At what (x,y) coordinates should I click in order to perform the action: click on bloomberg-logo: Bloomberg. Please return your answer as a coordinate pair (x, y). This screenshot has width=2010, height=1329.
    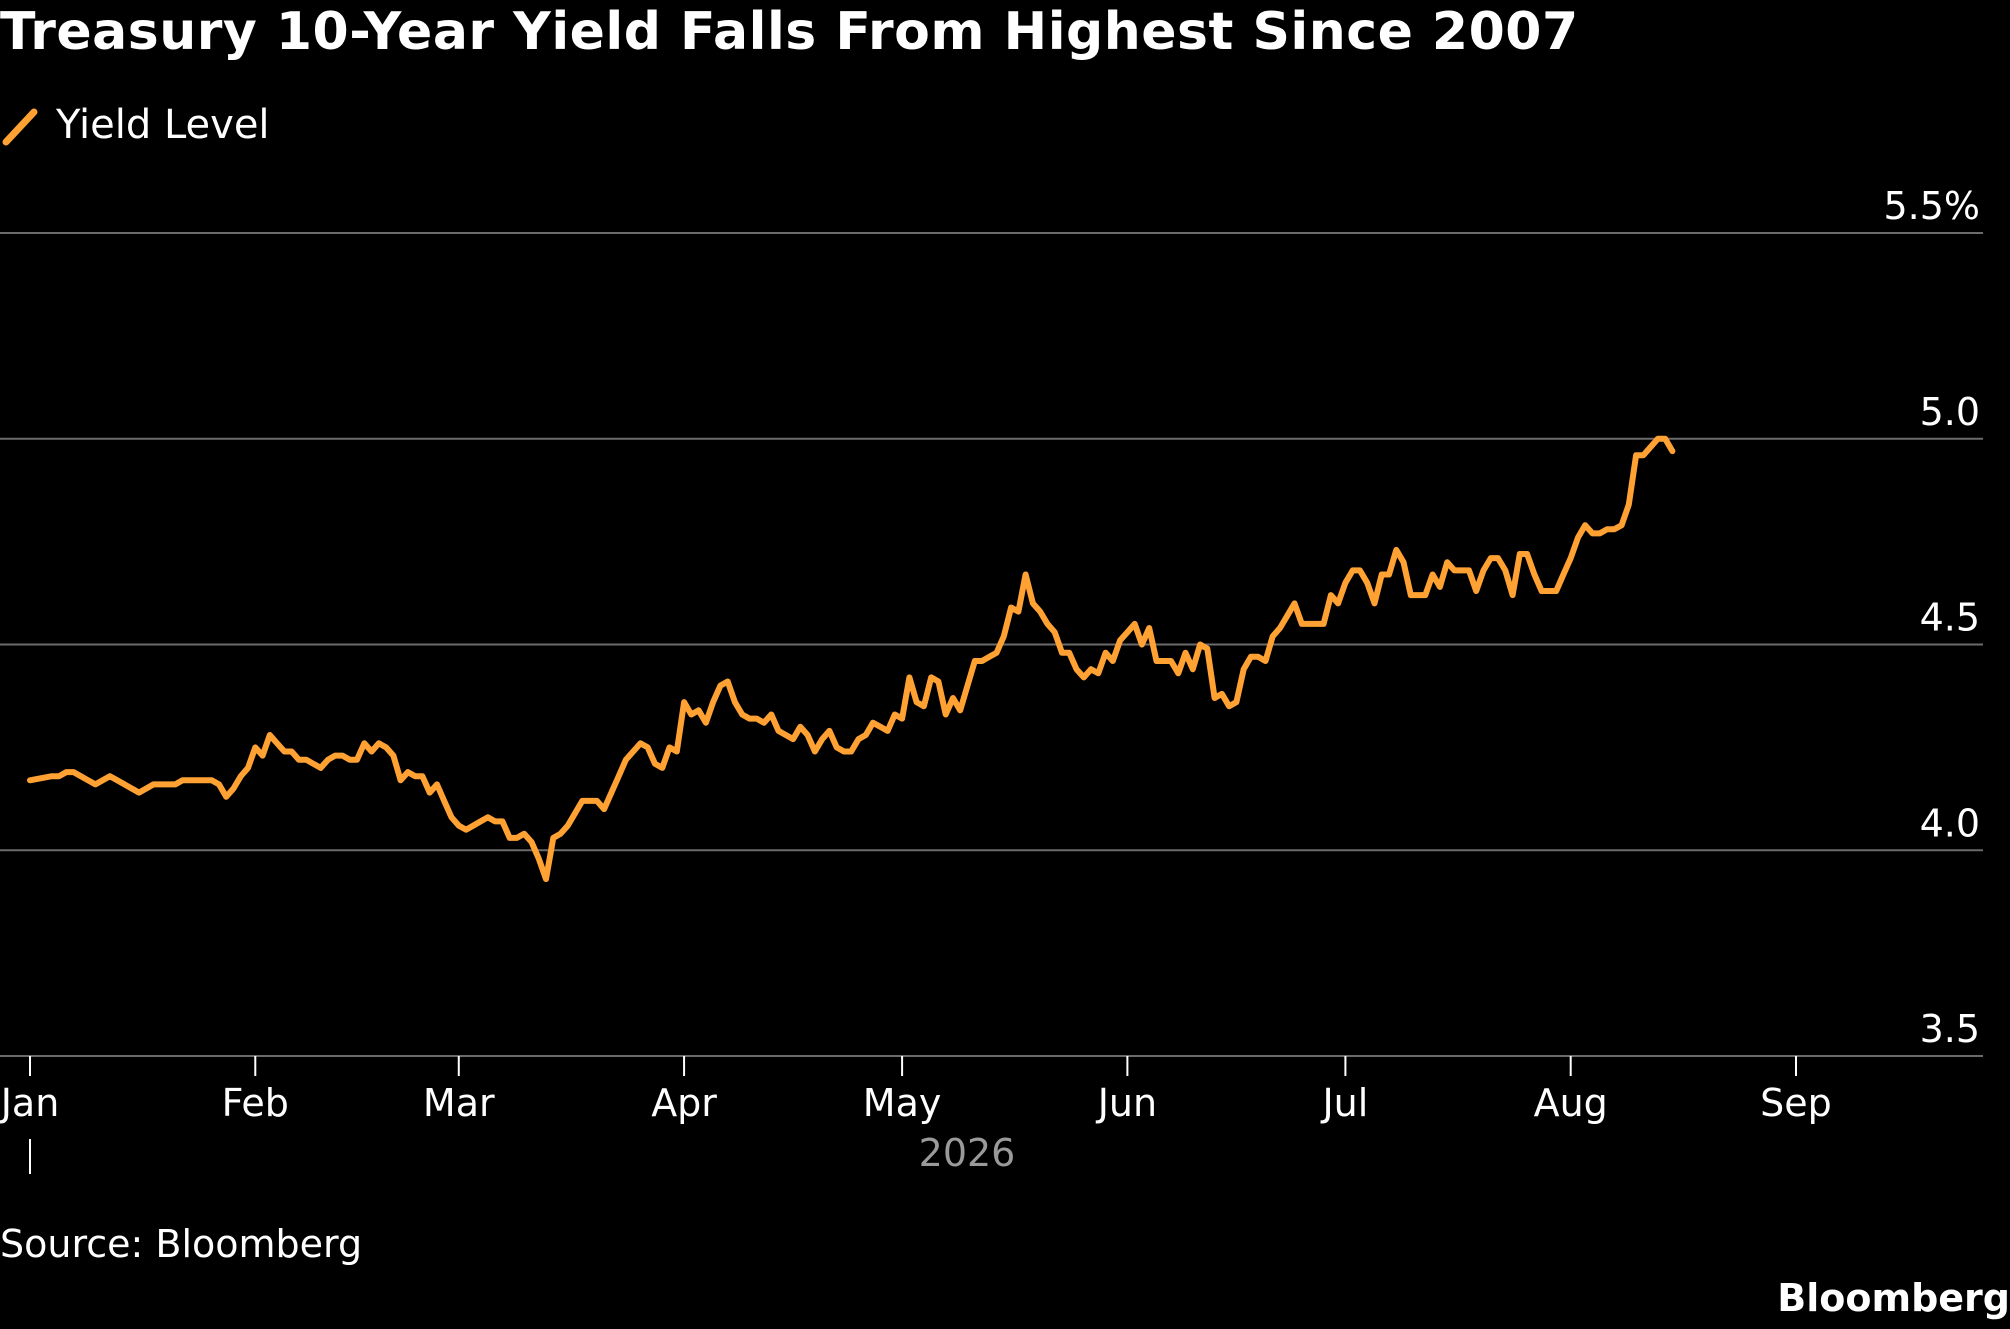
    Looking at the image, I should click on (1893, 1298).